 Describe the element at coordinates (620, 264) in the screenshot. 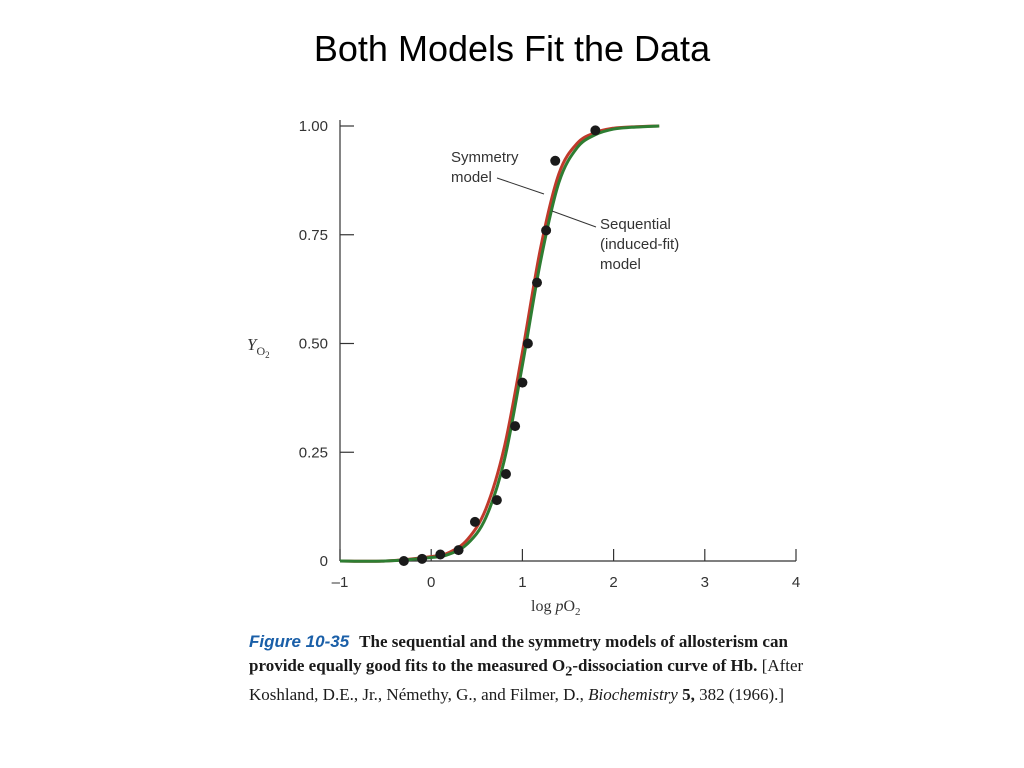

I see `annotation-sequential-line3: model` at that location.